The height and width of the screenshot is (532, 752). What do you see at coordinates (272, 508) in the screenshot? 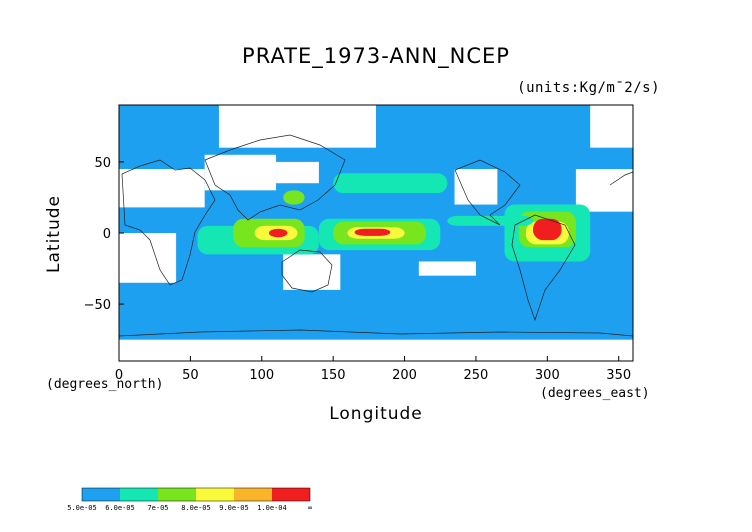
I see `colorbar-label: 1.0e-04` at bounding box center [272, 508].